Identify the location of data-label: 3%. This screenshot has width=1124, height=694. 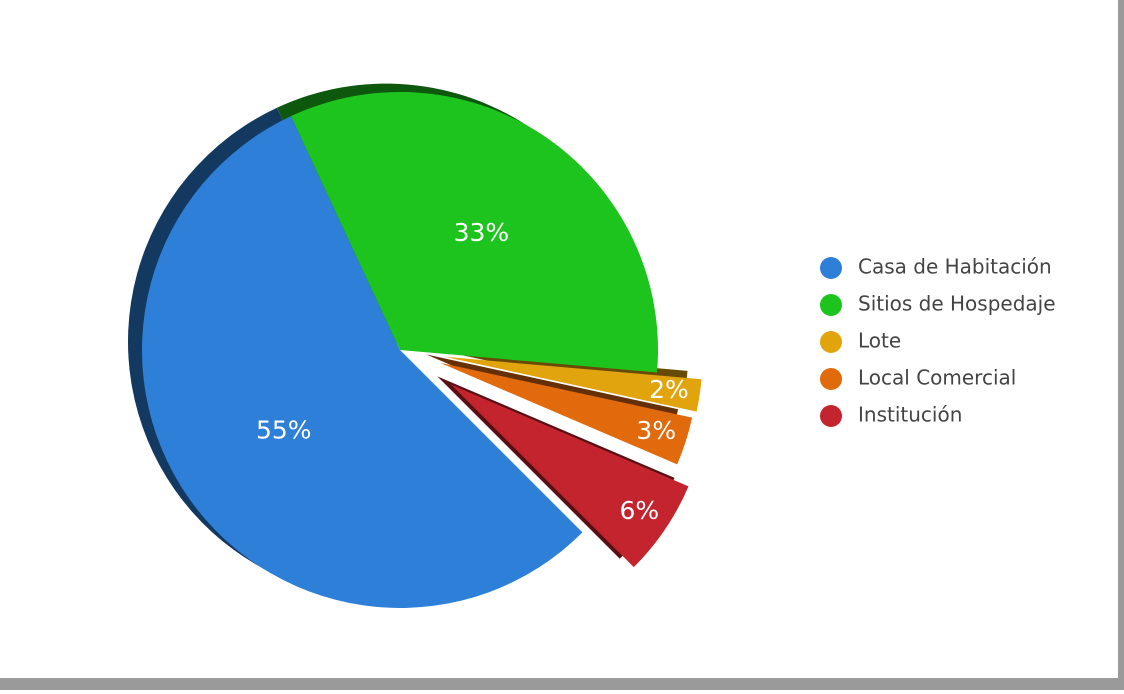
(656, 430).